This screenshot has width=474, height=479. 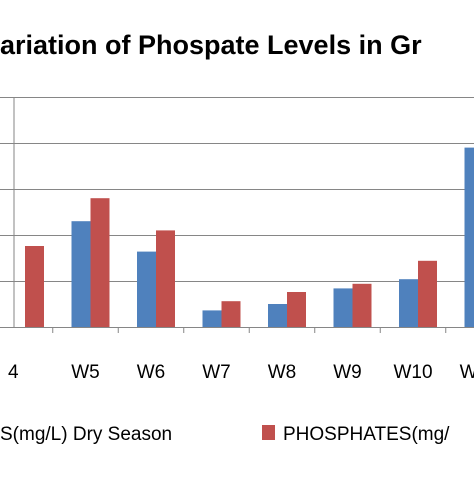 What do you see at coordinates (427, 294) in the screenshot?
I see `bar-phosphates-w10` at bounding box center [427, 294].